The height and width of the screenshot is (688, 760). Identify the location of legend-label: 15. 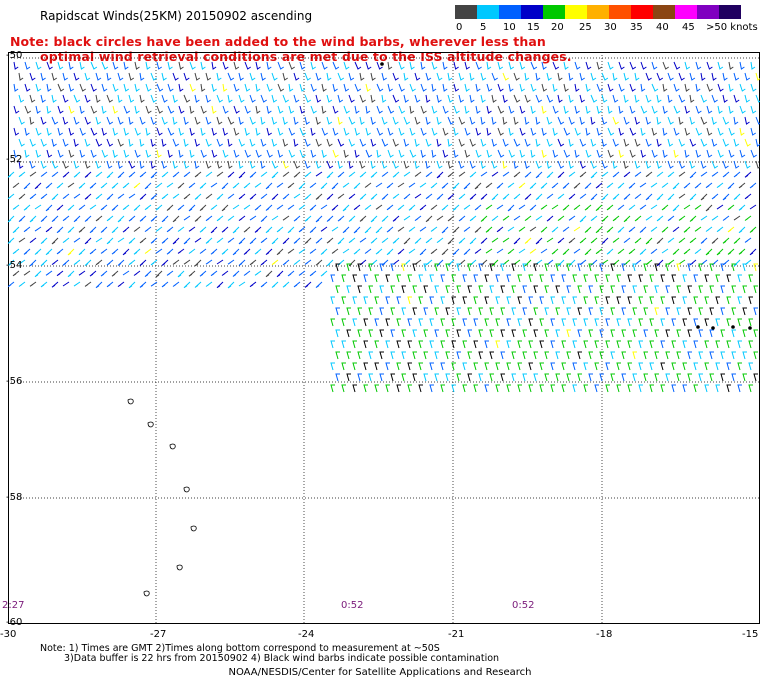
(533, 27).